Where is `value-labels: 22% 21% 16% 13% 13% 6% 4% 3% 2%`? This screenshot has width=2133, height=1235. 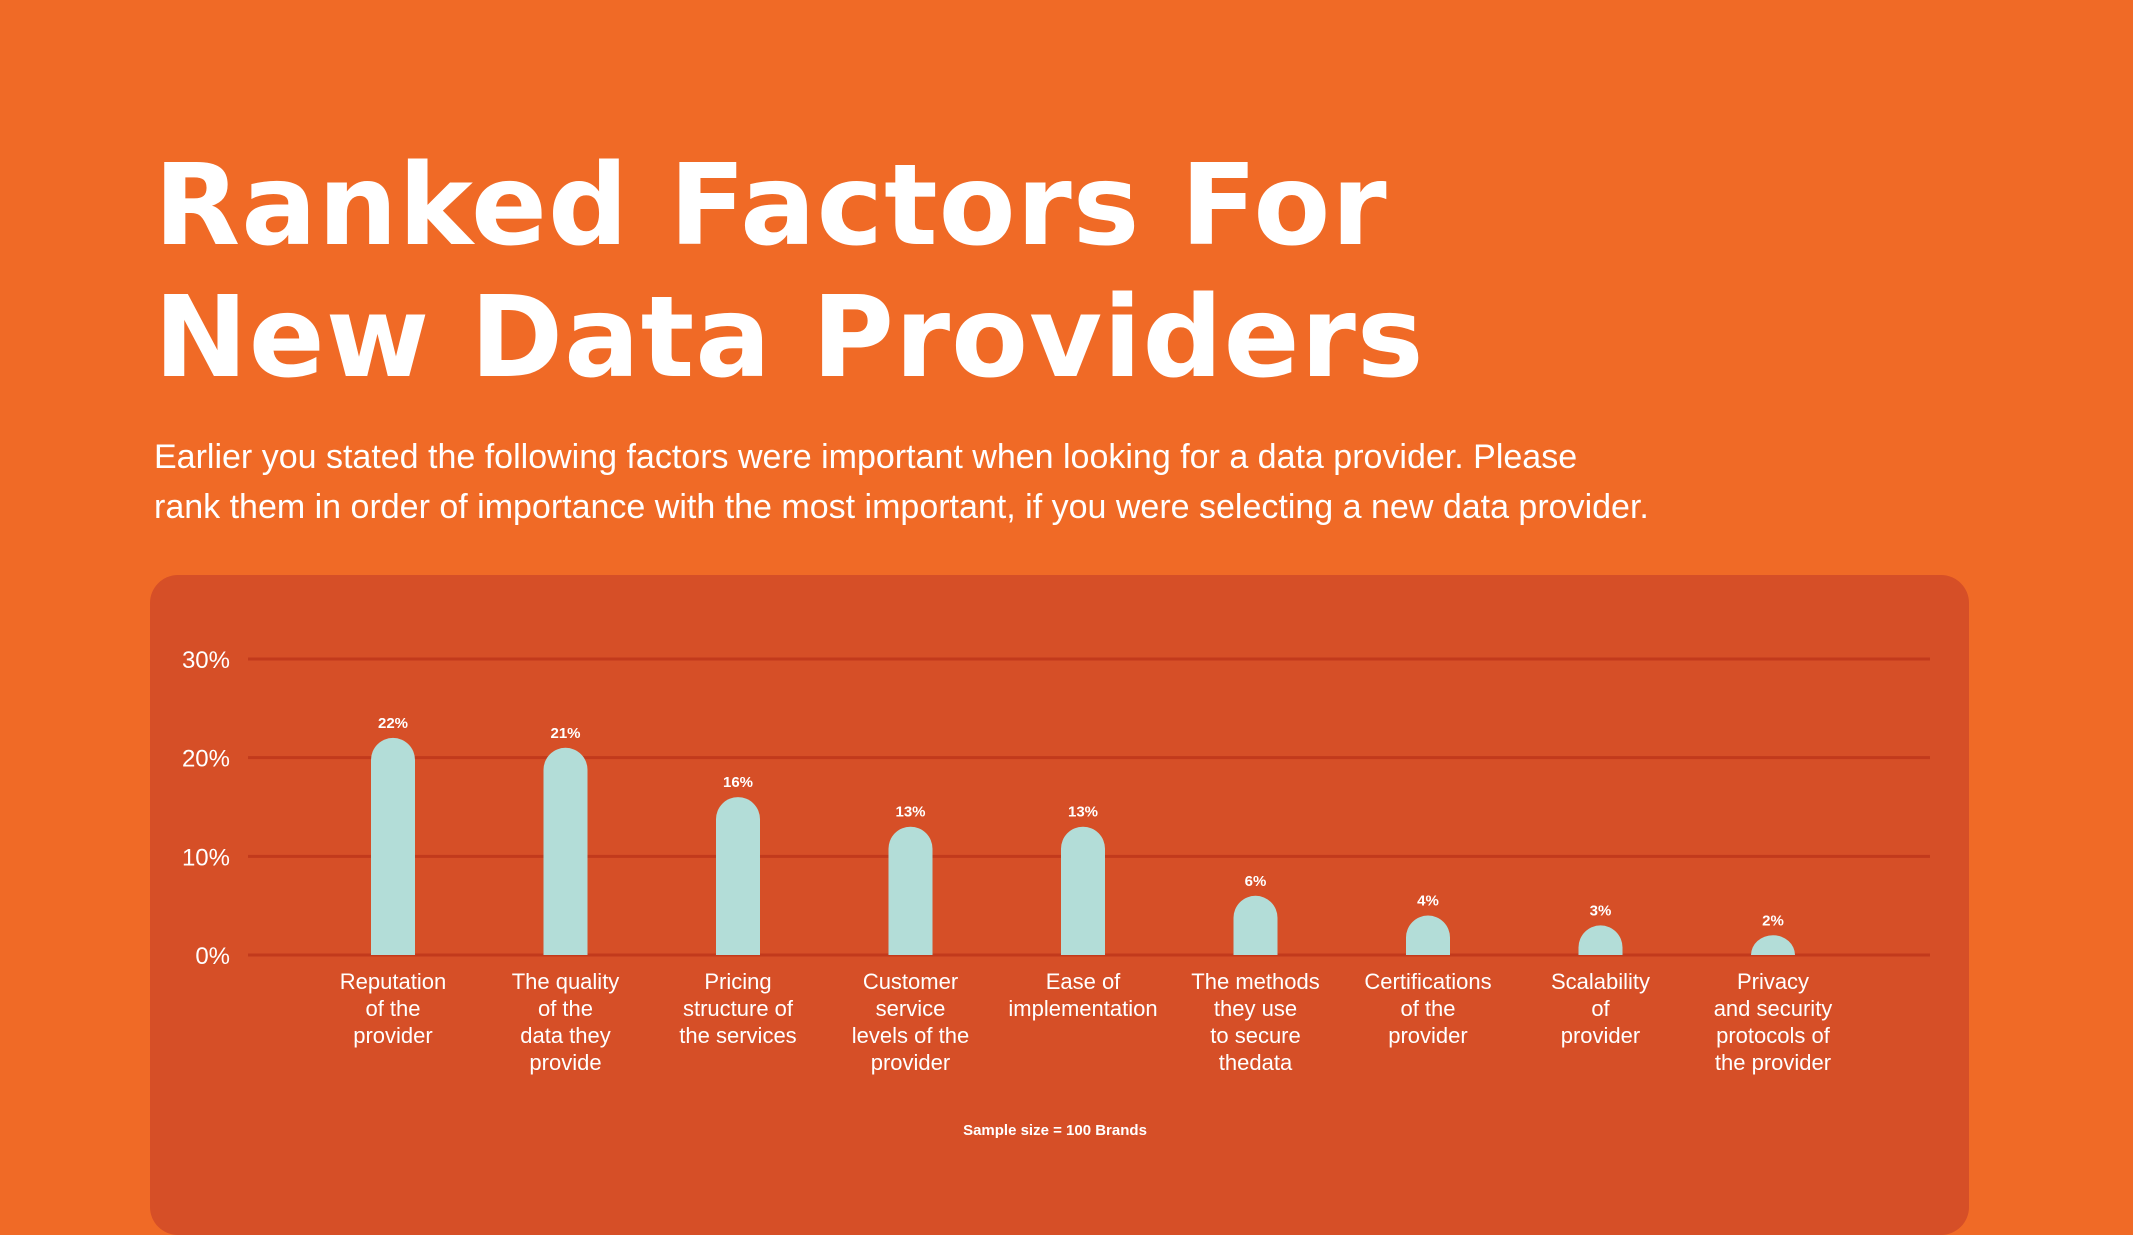
value-labels: 22% 21% 16% 13% 13% 6% 4% 3% 2% is located at coordinates (1081, 822).